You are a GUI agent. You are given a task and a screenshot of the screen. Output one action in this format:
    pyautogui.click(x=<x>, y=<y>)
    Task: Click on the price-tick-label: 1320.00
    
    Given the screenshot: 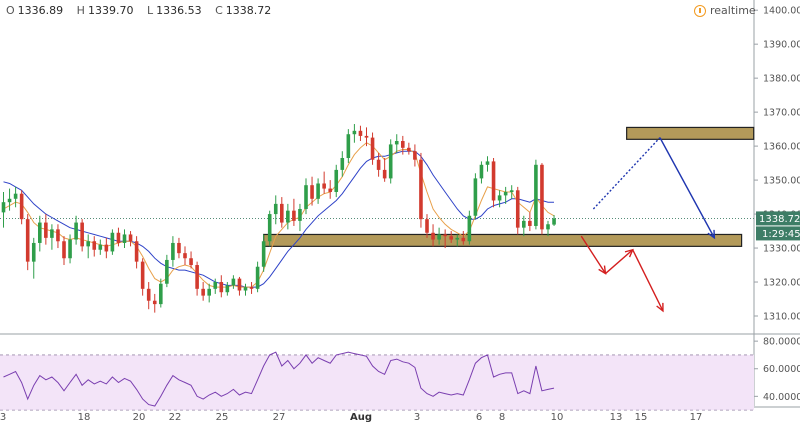 What is the action you would take?
    pyautogui.click(x=781, y=283)
    